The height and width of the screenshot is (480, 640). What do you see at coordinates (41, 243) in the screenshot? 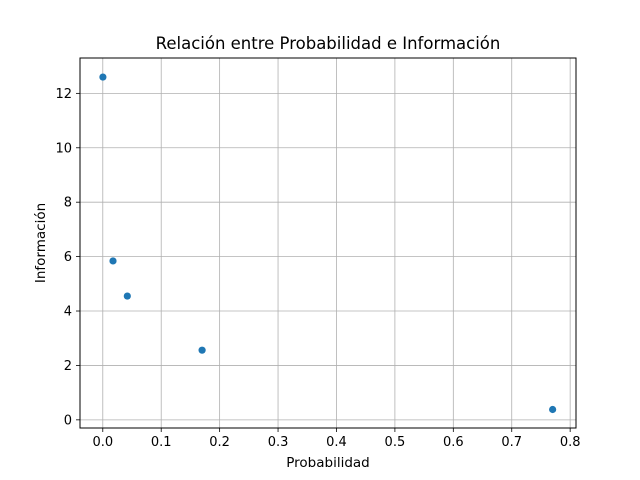
I see `y-axis-label: Información` at bounding box center [41, 243].